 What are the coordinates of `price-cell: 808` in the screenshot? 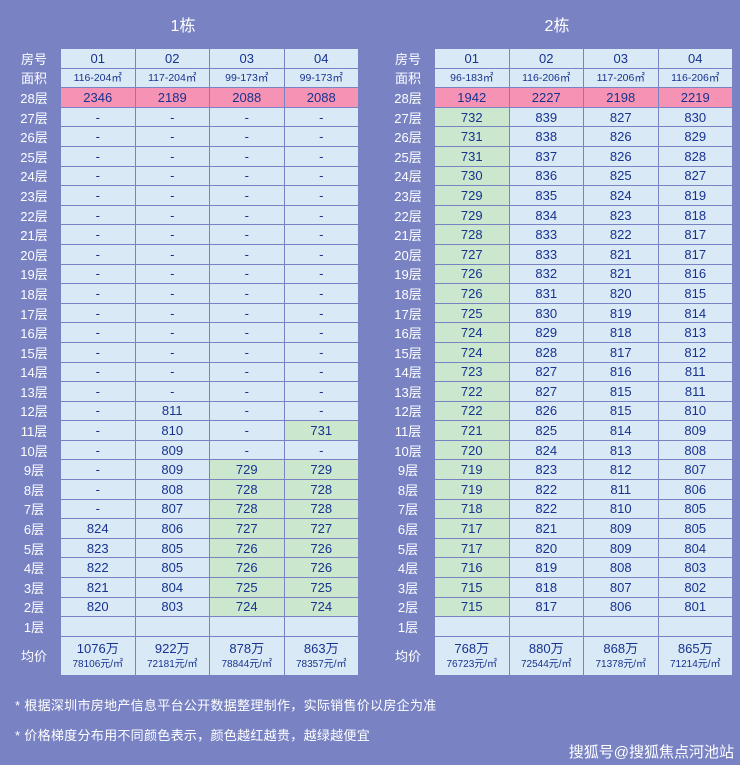 It's located at (172, 489).